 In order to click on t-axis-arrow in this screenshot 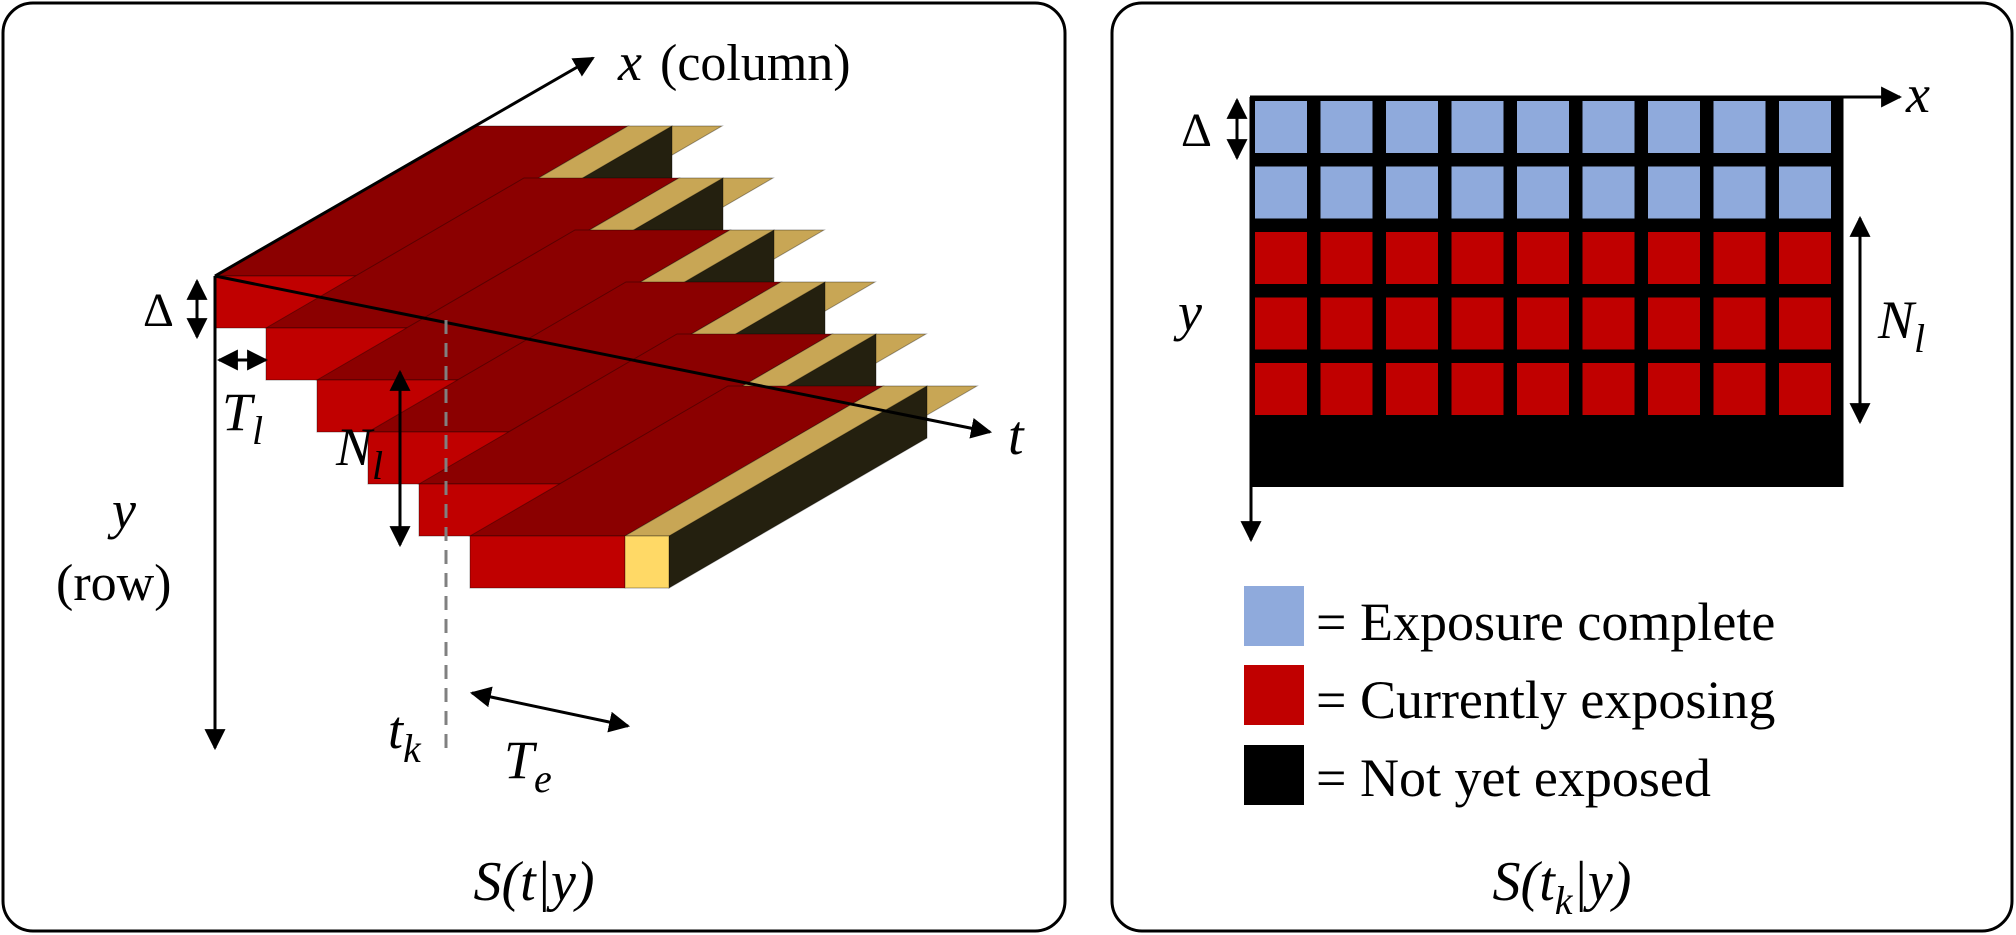, I will do `click(603, 356)`.